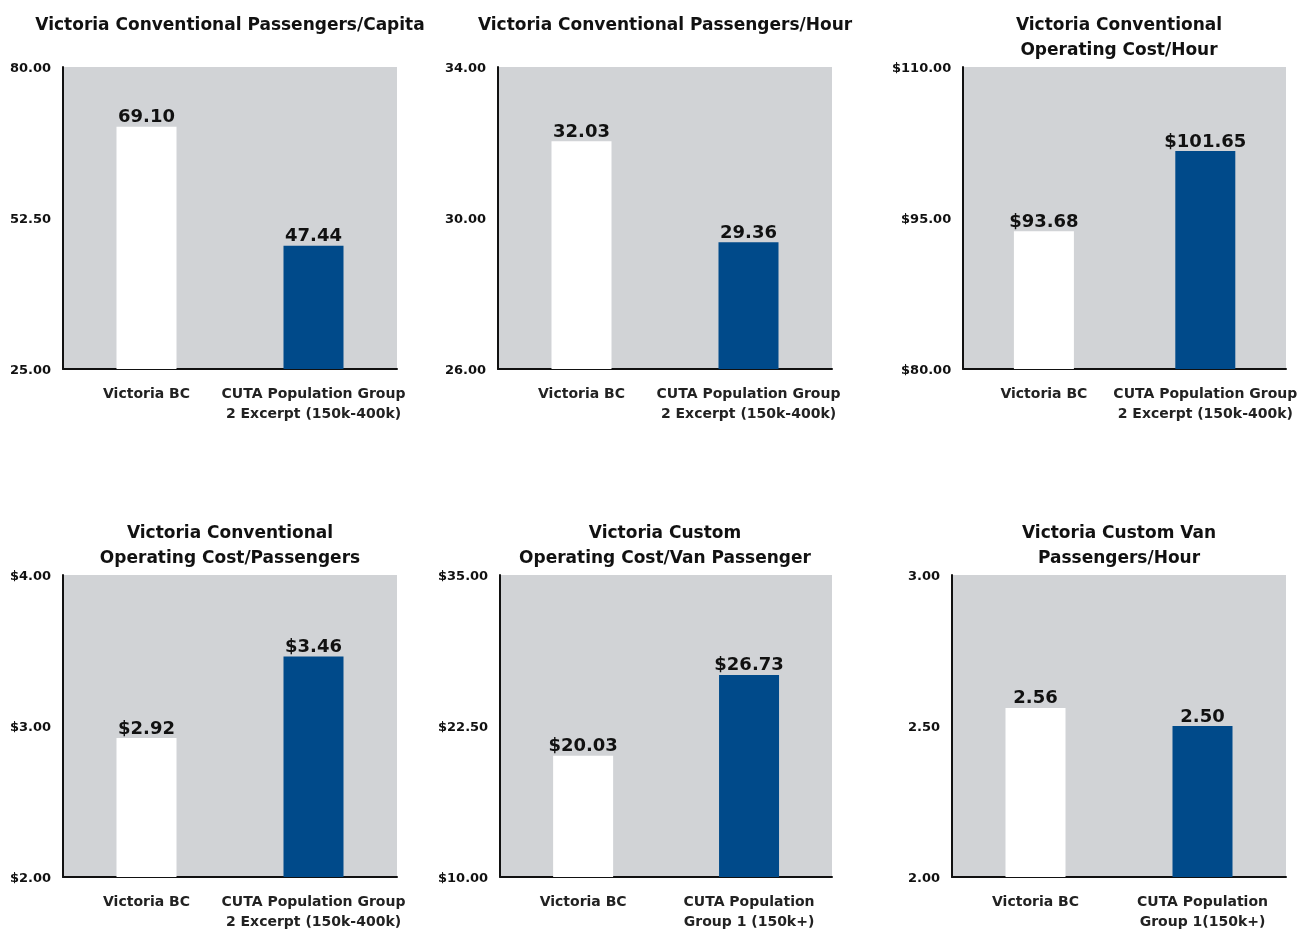 This screenshot has width=1302, height=931. Describe the element at coordinates (923, 726) in the screenshot. I see `y-tick-label: 2.50` at that location.